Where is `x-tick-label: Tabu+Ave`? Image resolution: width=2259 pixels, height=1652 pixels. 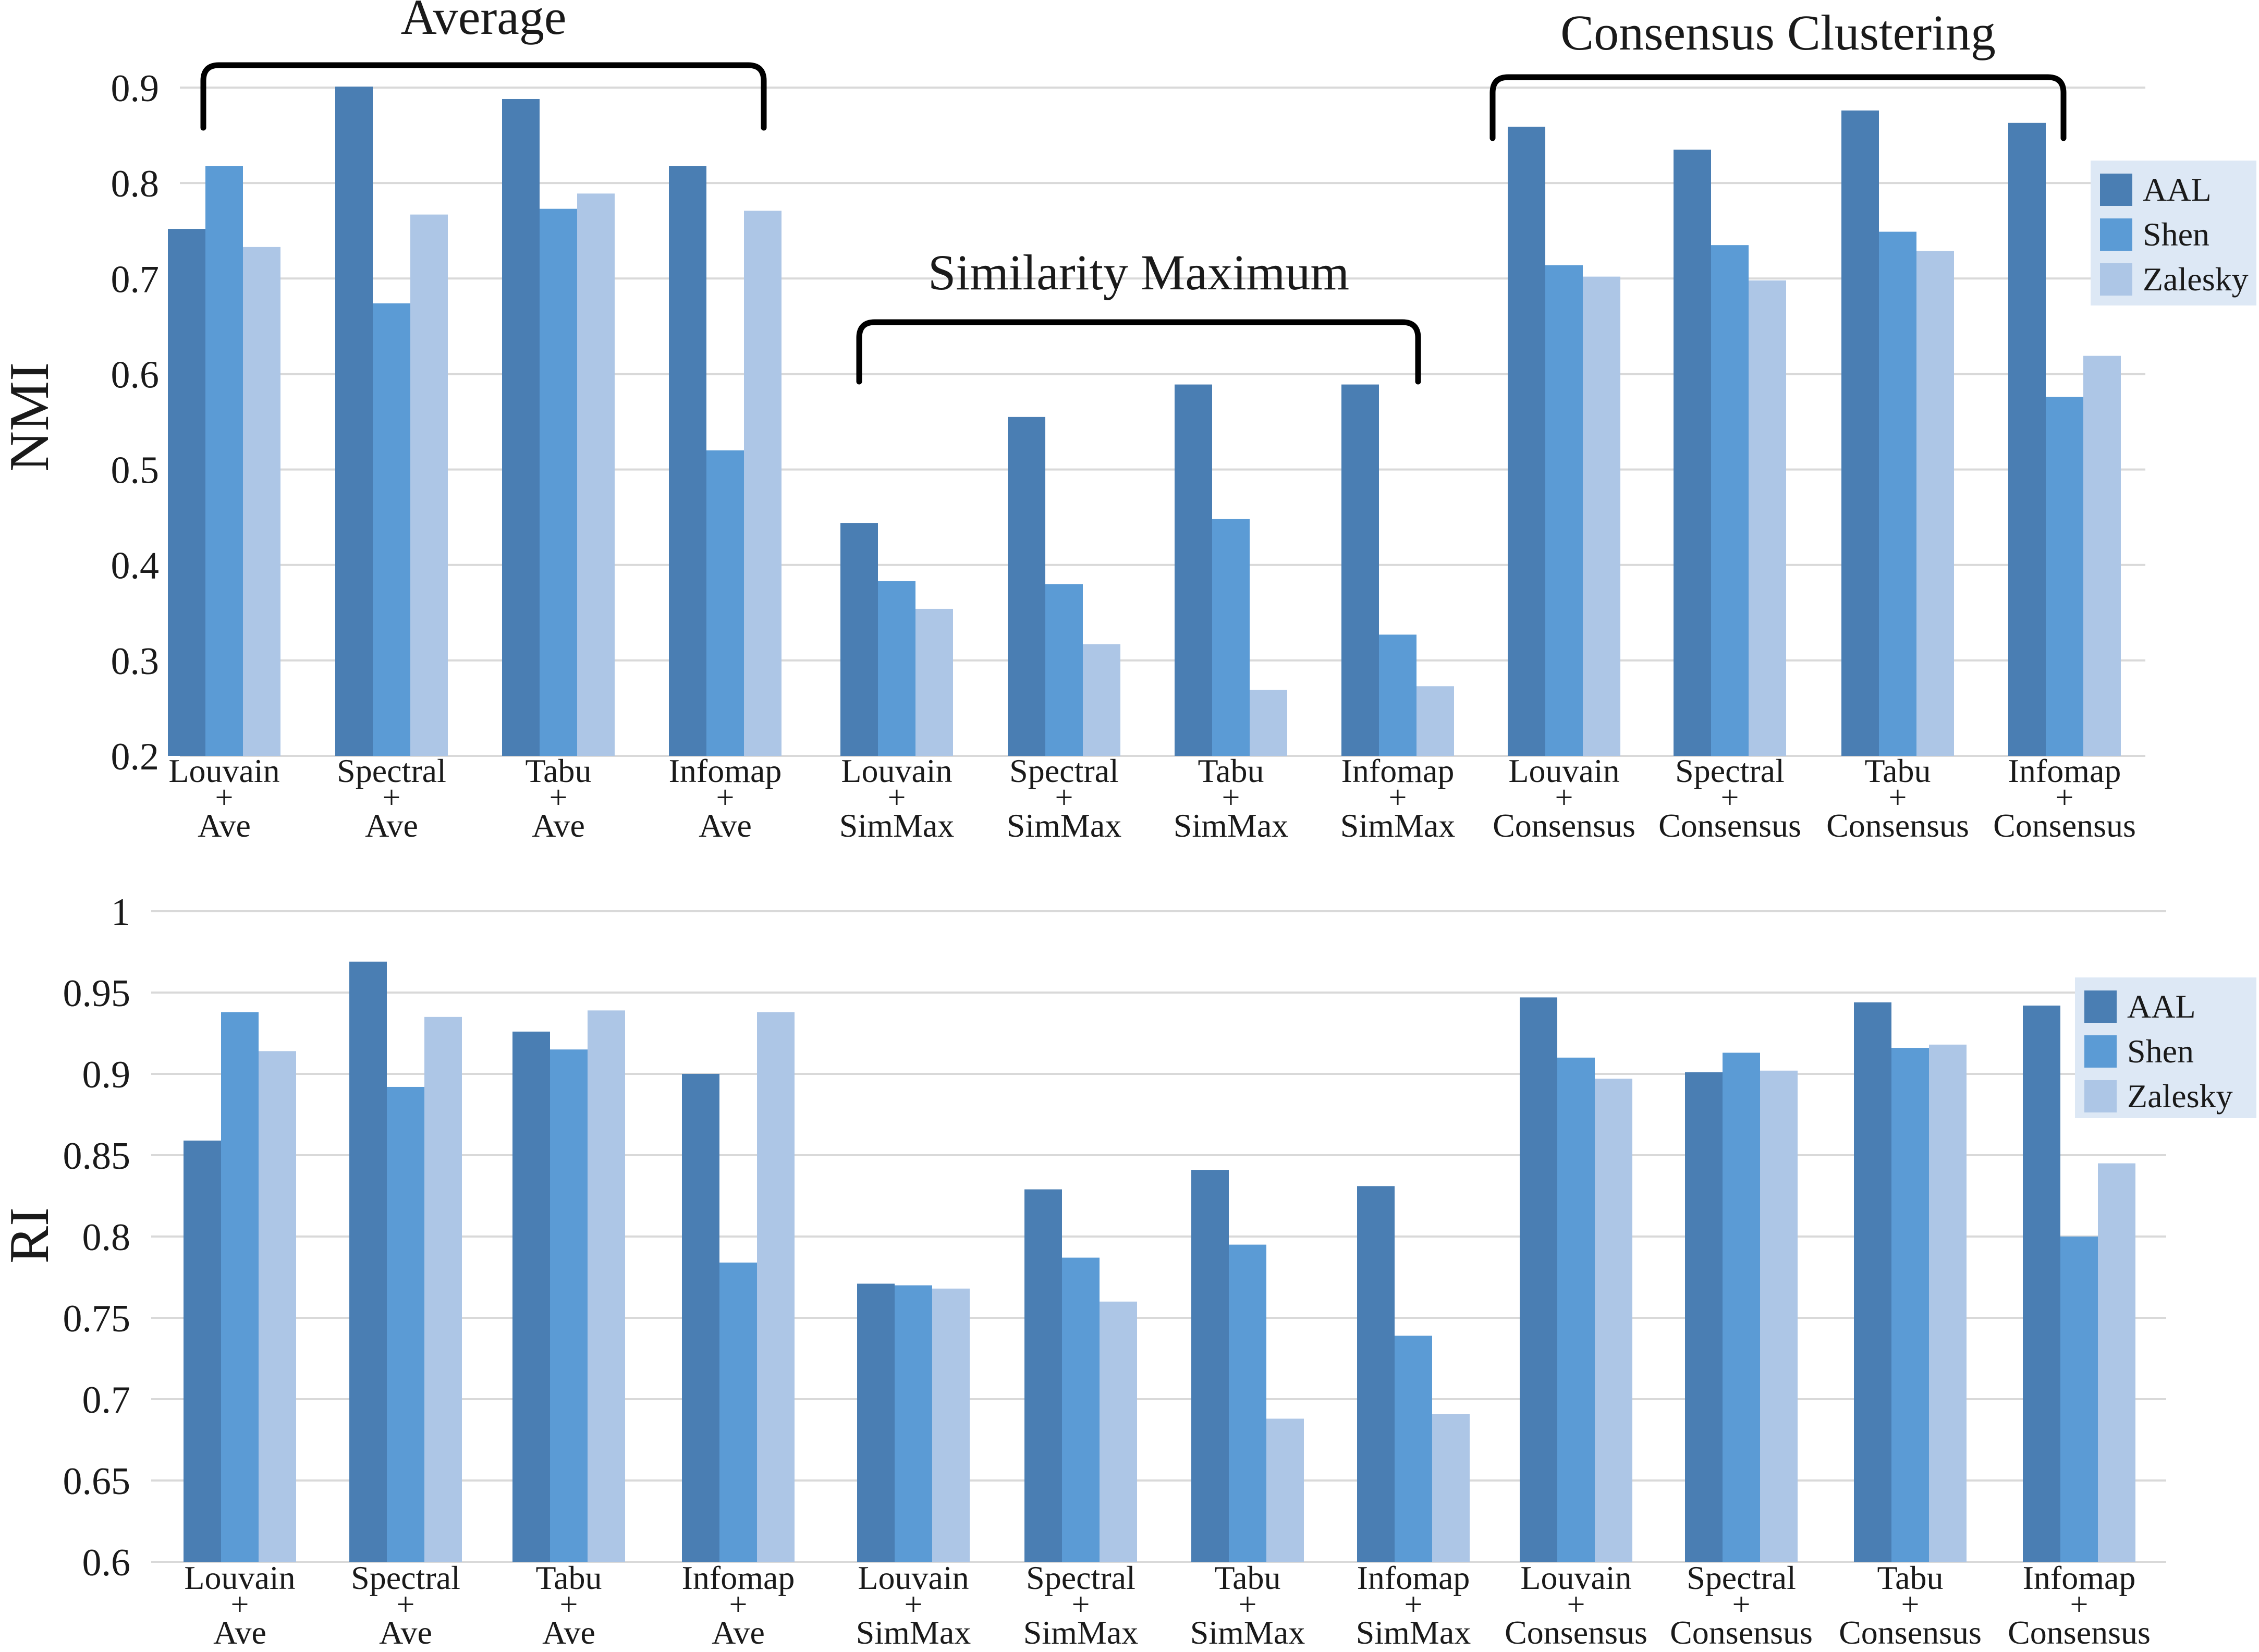 x-tick-label: Tabu+Ave is located at coordinates (568, 1605).